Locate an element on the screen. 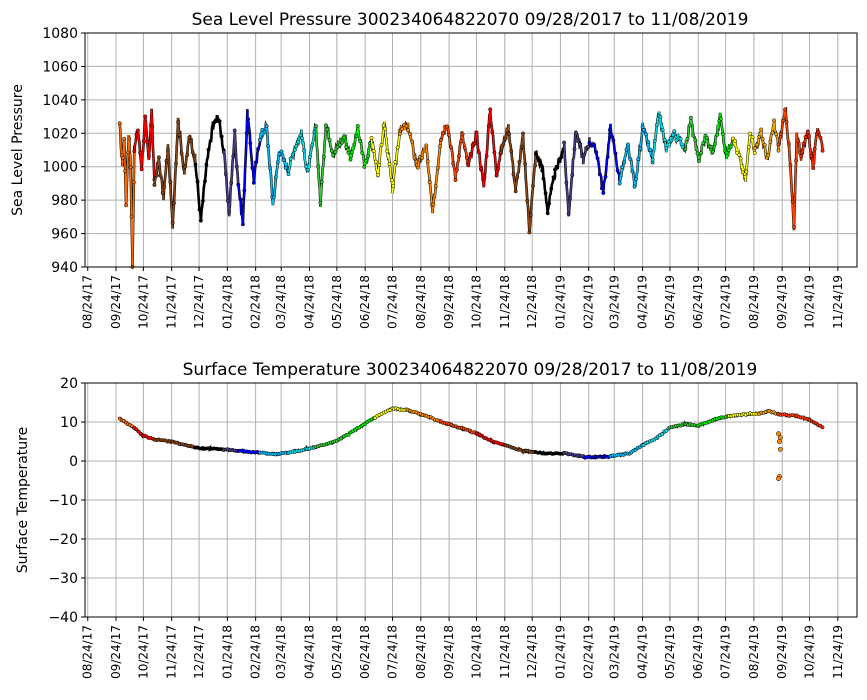  x-tick-label: 08/24/18 is located at coordinates (421, 652).